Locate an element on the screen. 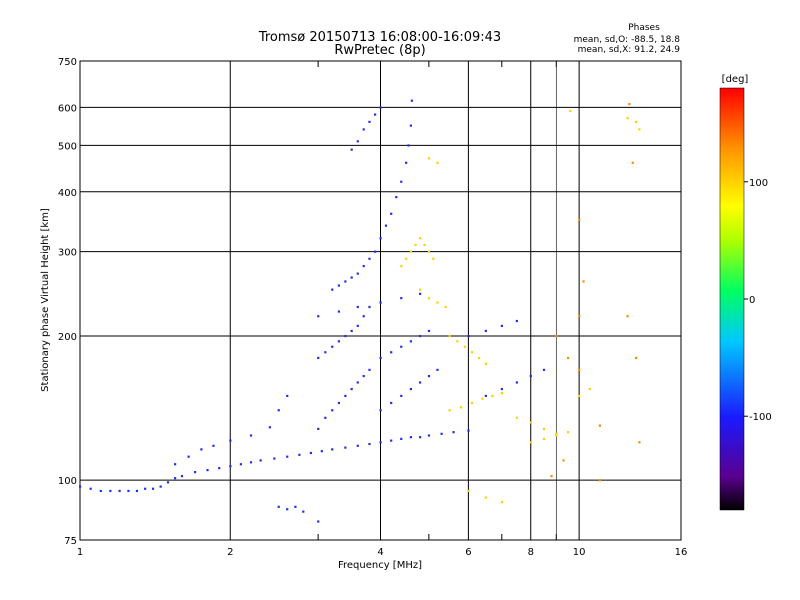 The height and width of the screenshot is (600, 800). chart-subtitle: RwPretec (8p) is located at coordinates (379, 50).